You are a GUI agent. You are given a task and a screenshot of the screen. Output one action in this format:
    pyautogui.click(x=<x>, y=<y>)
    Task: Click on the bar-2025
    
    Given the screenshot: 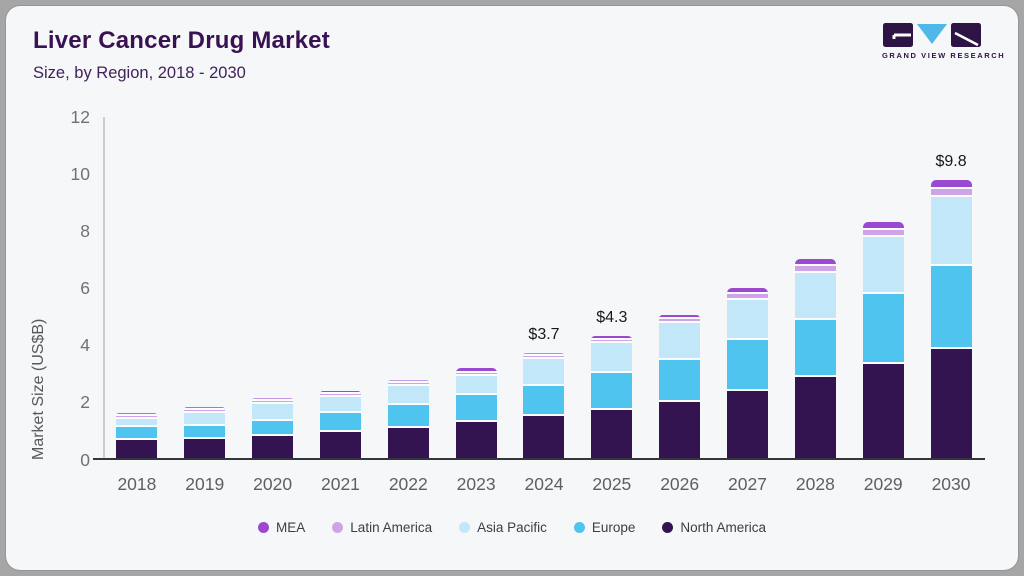 What is the action you would take?
    pyautogui.click(x=612, y=396)
    